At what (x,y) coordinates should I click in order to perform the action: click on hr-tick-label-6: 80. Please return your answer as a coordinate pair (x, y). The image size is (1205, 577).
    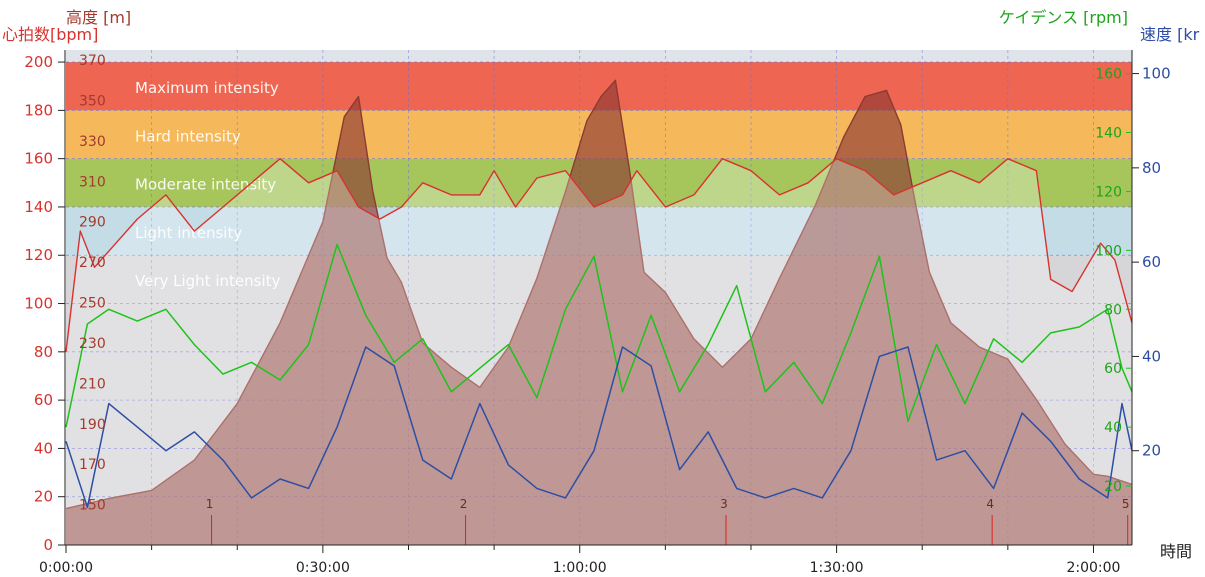
    Looking at the image, I should click on (43, 352).